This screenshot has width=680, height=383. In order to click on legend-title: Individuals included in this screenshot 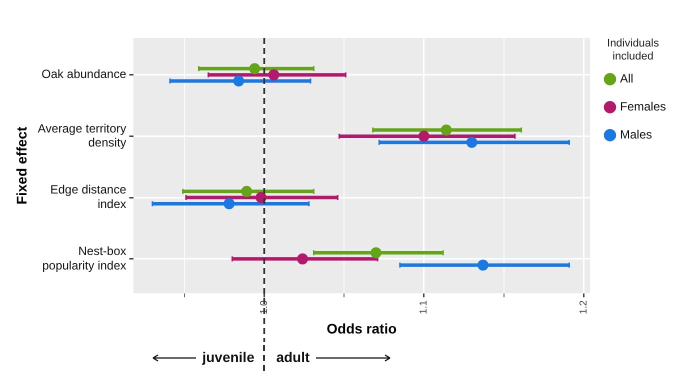, I will do `click(633, 50)`.